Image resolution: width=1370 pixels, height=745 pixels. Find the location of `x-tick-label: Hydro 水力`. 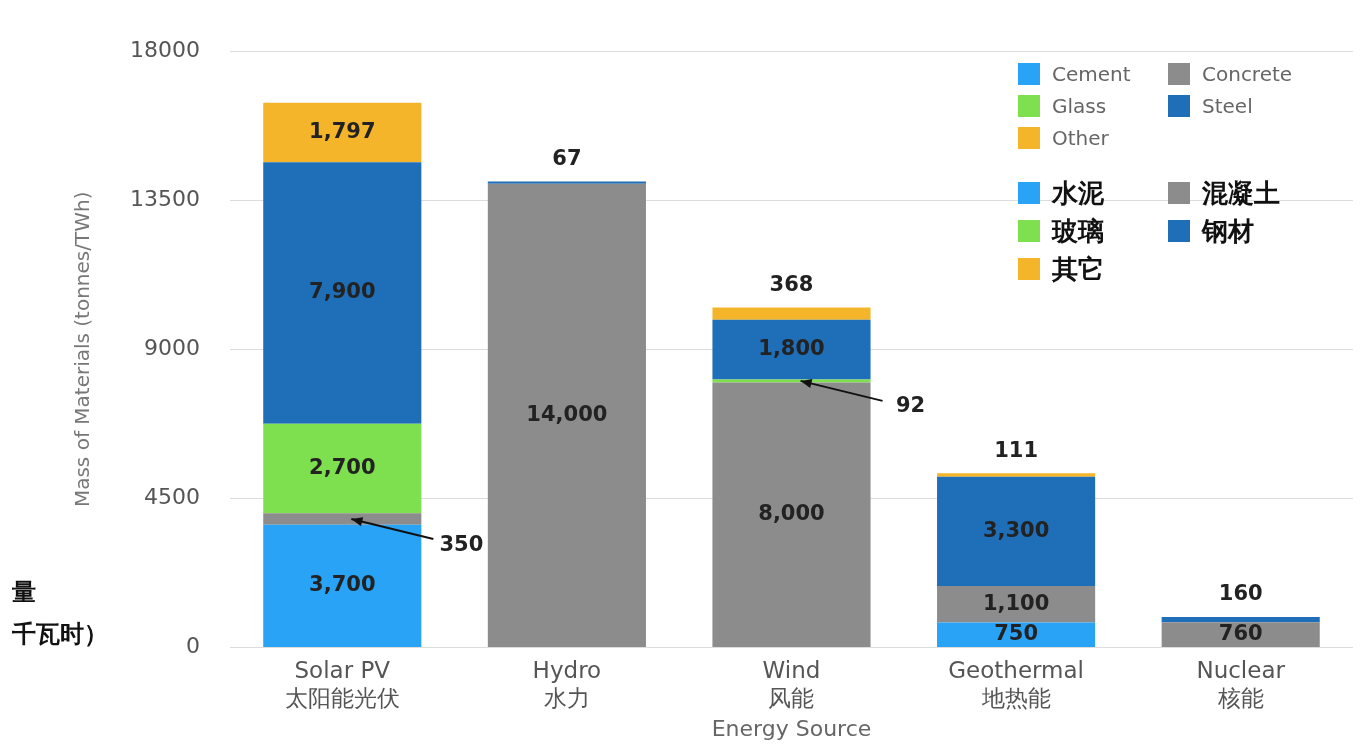

x-tick-label: Hydro 水力 is located at coordinates (567, 684).